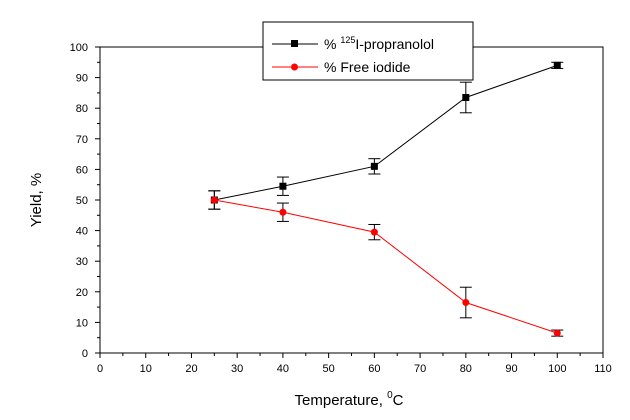 This screenshot has width=630, height=420. I want to click on y-tick-label: 90, so click(82, 79).